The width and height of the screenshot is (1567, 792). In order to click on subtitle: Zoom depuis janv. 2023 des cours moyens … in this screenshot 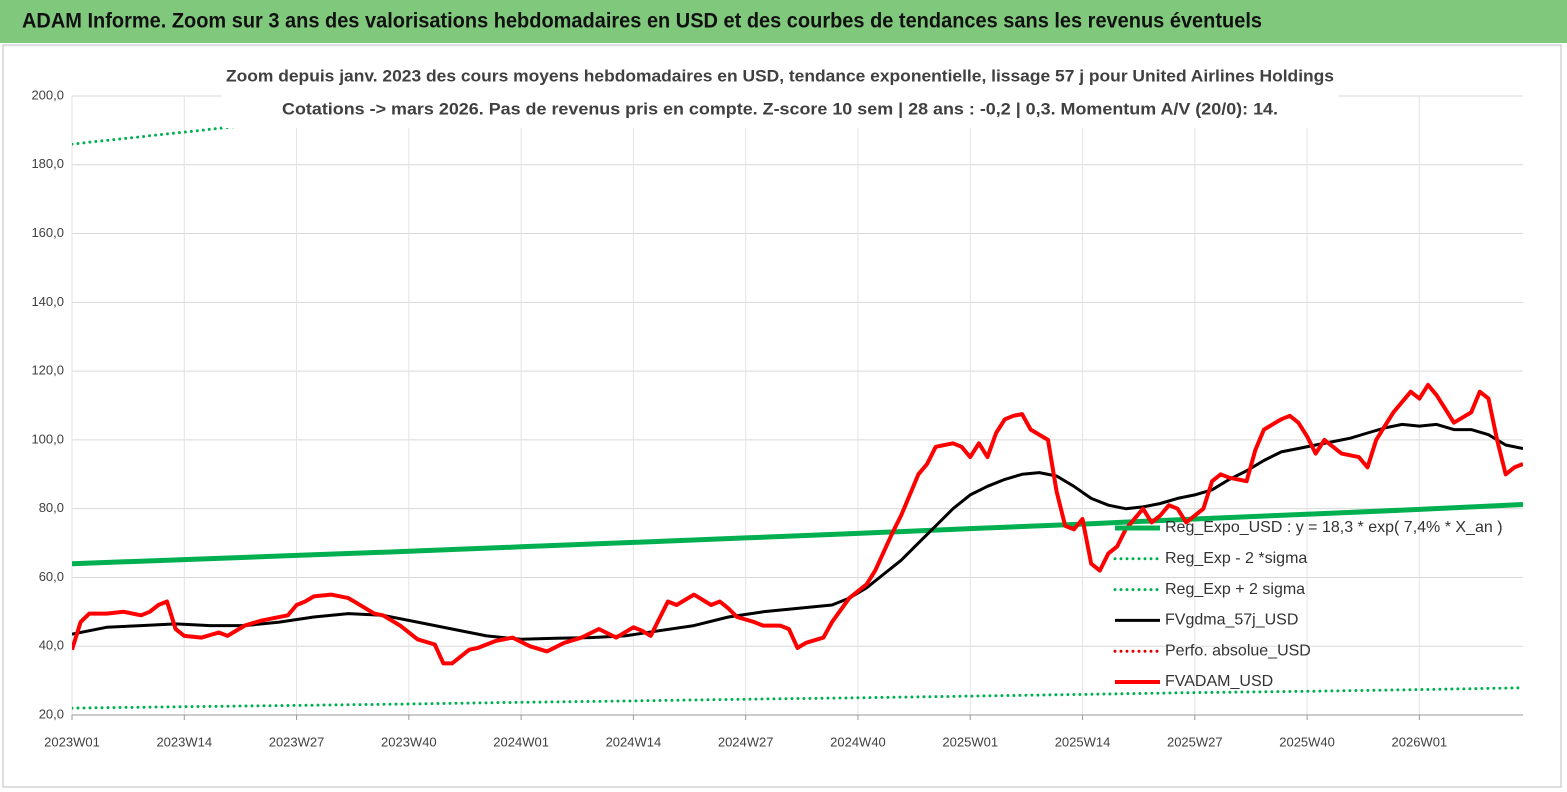, I will do `click(780, 75)`.